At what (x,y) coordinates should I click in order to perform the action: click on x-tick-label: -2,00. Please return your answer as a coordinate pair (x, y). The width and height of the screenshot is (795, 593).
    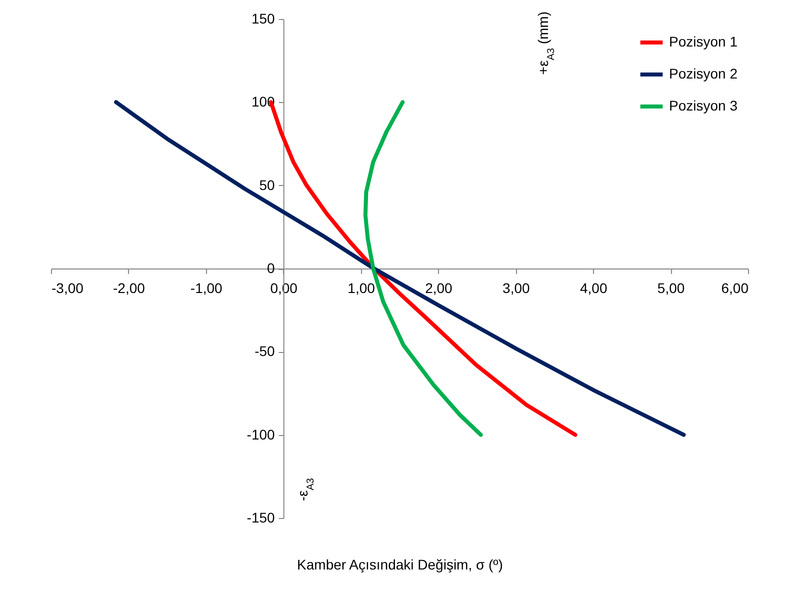
    Looking at the image, I should click on (129, 288).